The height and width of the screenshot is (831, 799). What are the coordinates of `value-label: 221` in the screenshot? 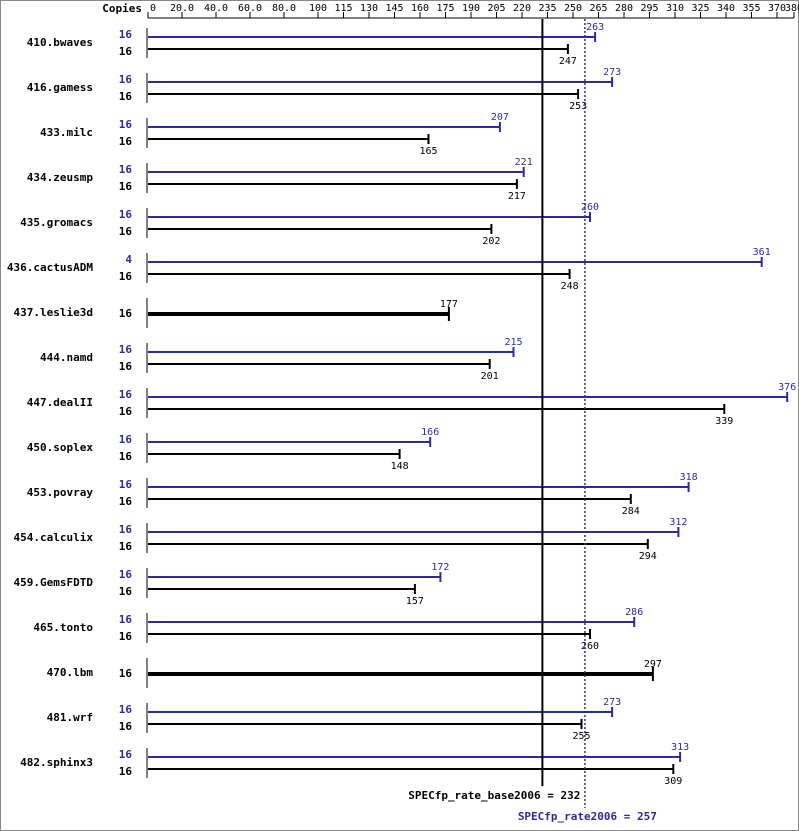 It's located at (524, 162).